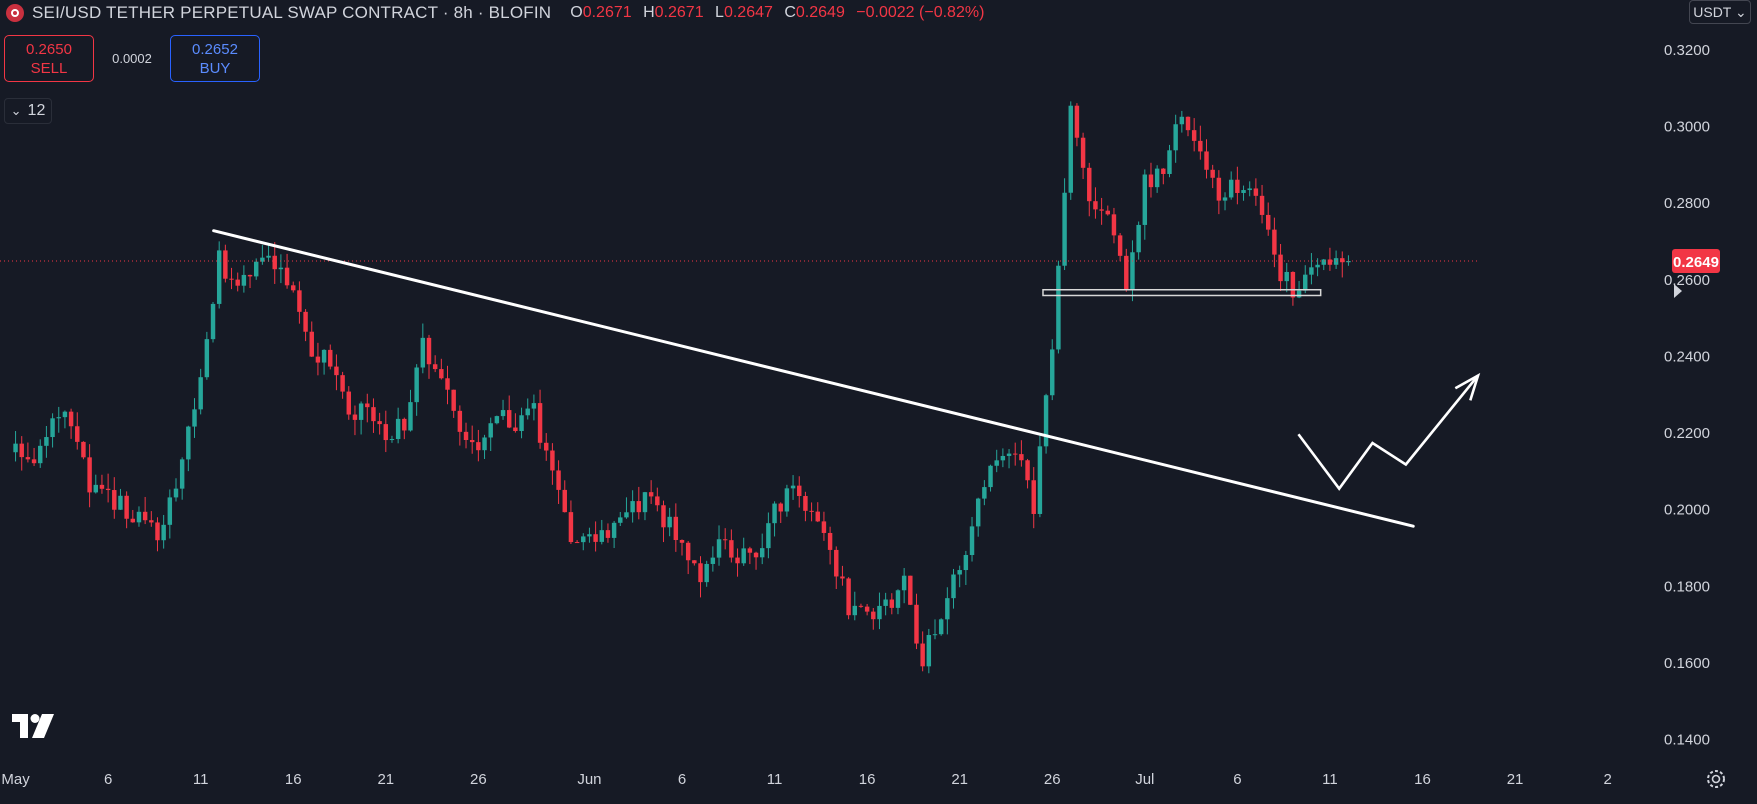  Describe the element at coordinates (1687, 740) in the screenshot. I see `price-tick-label: 0.1400` at that location.